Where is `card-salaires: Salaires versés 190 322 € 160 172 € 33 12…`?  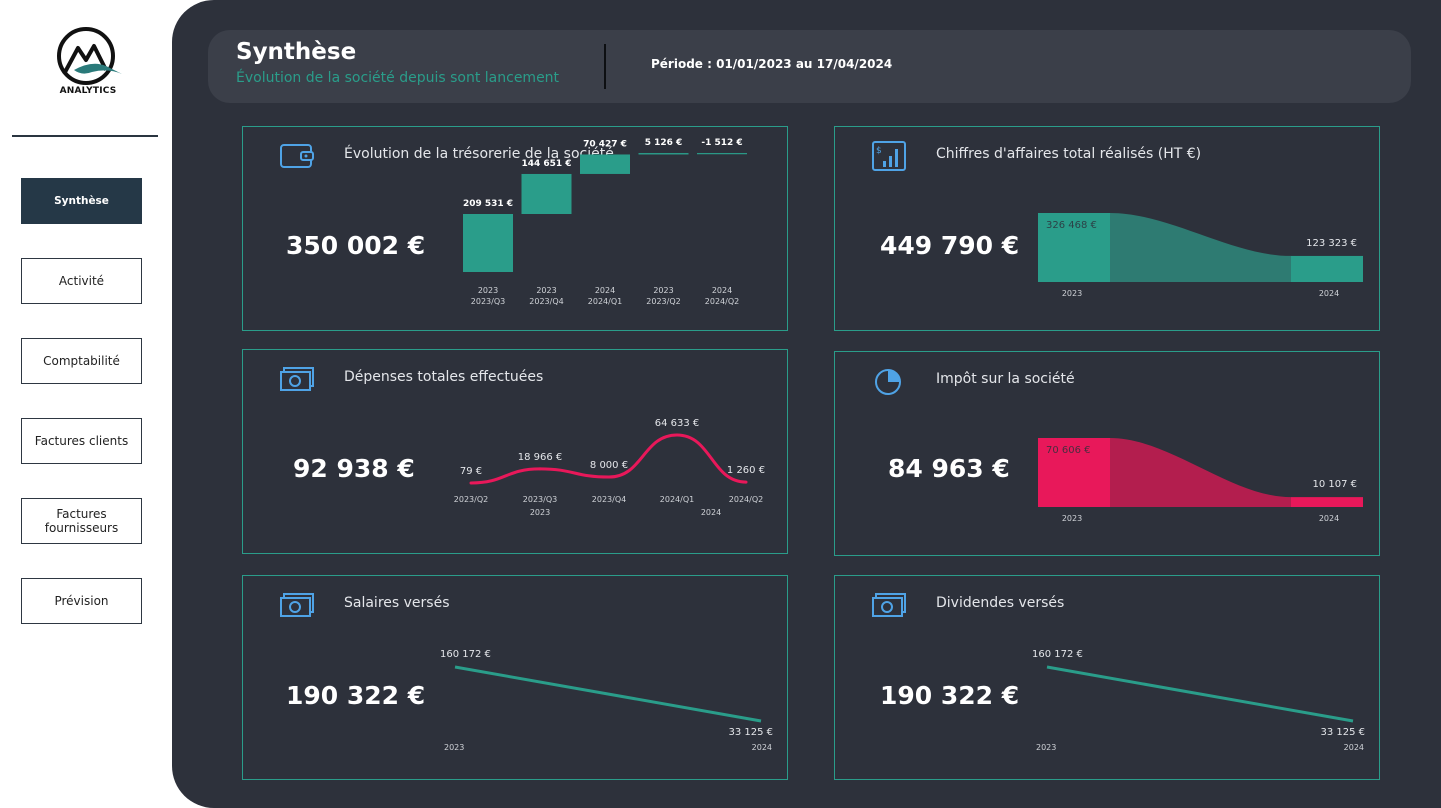
card-salaires: Salaires versés 190 322 € 160 172 € 33 12… is located at coordinates (515, 677).